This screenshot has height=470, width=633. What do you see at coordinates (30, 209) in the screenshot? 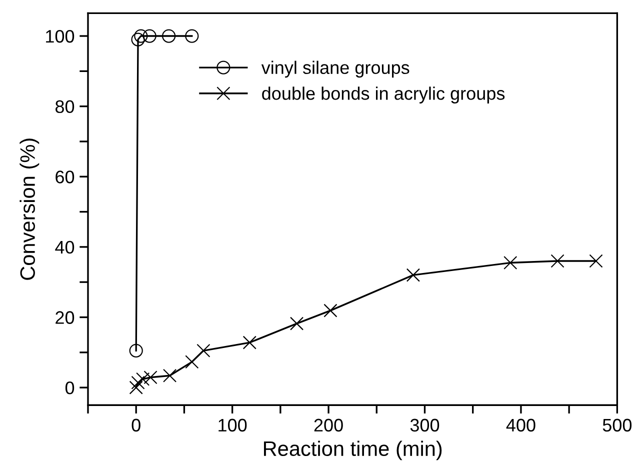
I see `y-axis-title: Conversion (%)` at bounding box center [30, 209].